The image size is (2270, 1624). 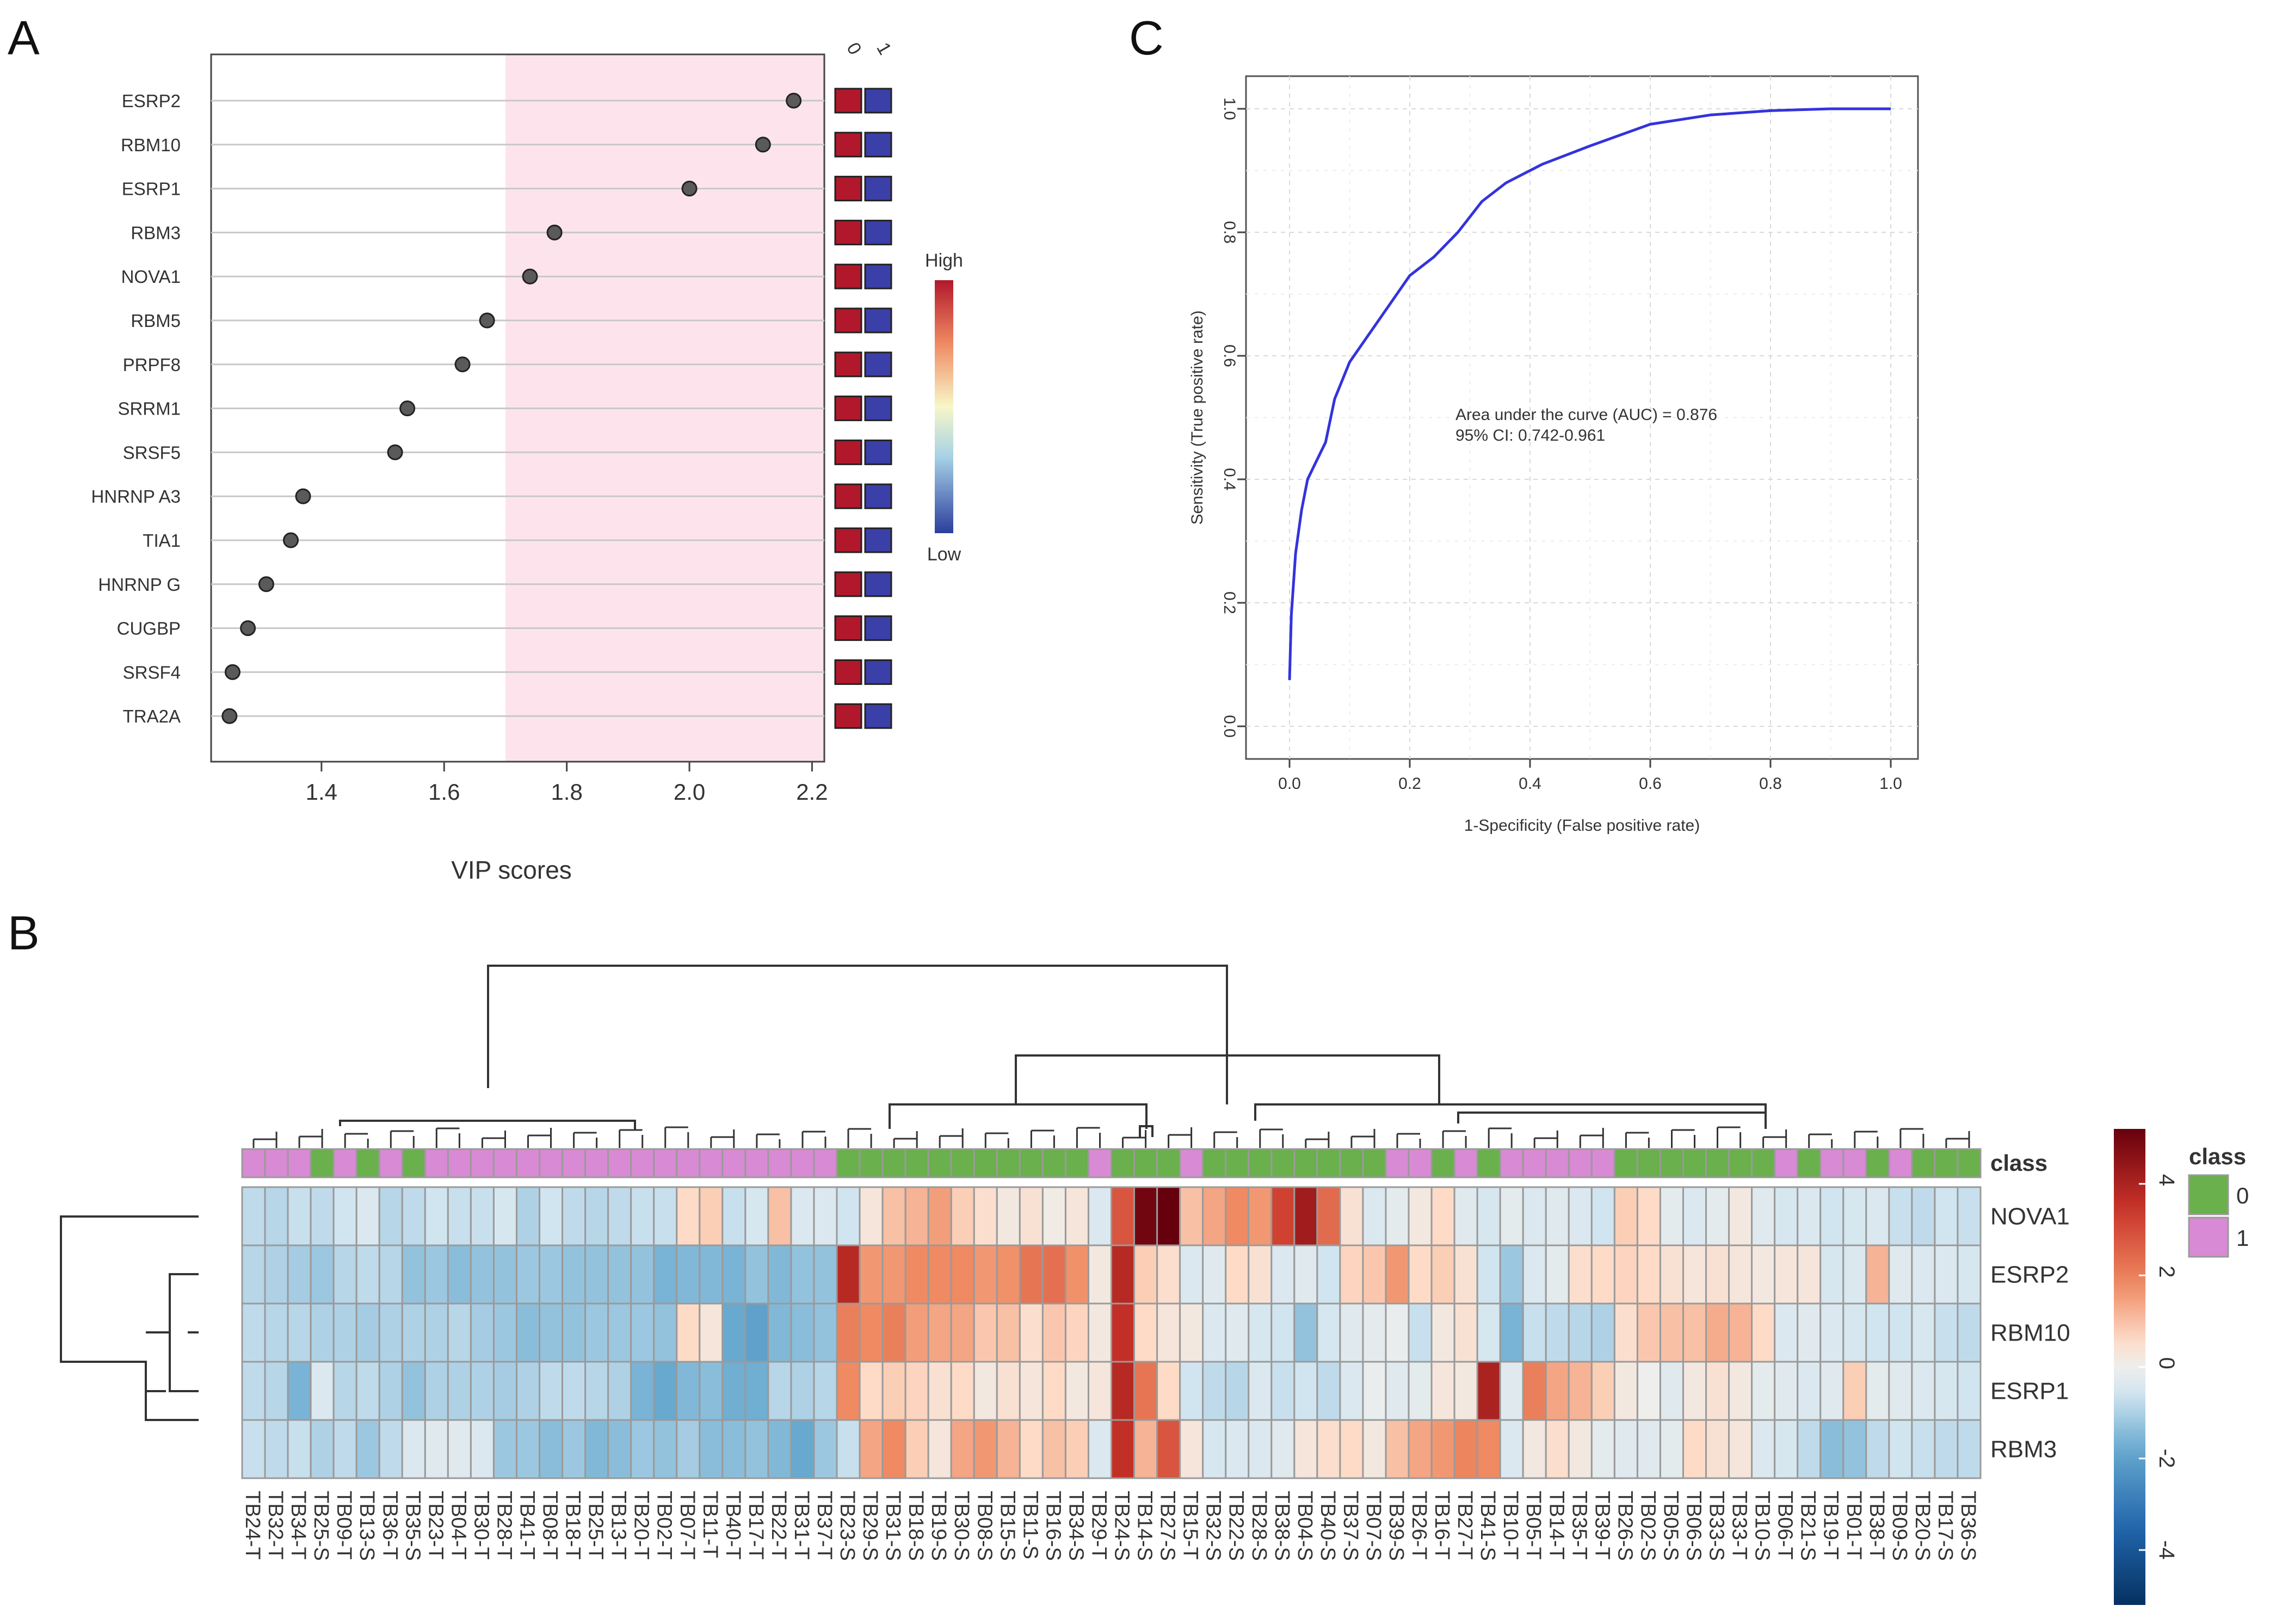 I want to click on sample-column-label: TB15-T, so click(x=1190, y=1526).